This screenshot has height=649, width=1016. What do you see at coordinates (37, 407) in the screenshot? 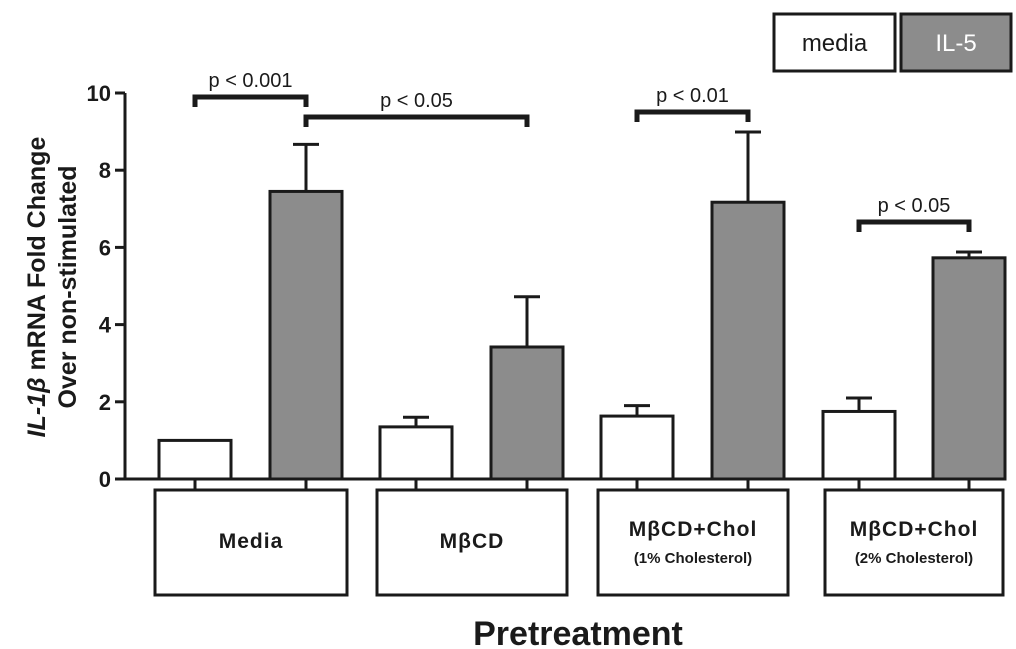
I see `y-axis-title-gene: IL-1β` at bounding box center [37, 407].